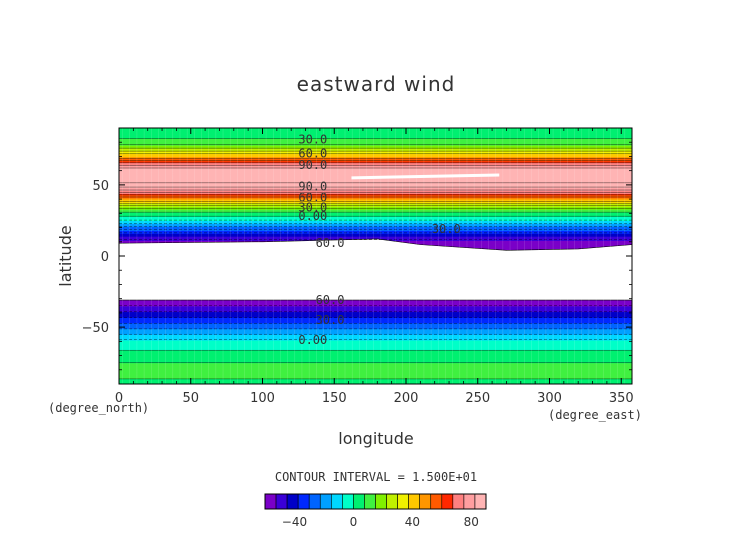 The height and width of the screenshot is (536, 752). Describe the element at coordinates (376, 477) in the screenshot. I see `contour-interval-text: CONTOUR INTERVAL = 1.500E+01` at that location.